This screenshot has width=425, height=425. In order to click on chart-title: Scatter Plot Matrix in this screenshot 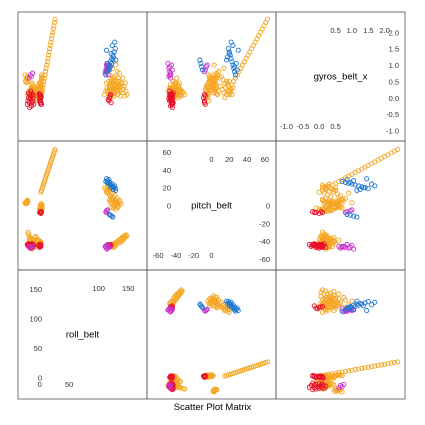, I will do `click(212, 407)`.